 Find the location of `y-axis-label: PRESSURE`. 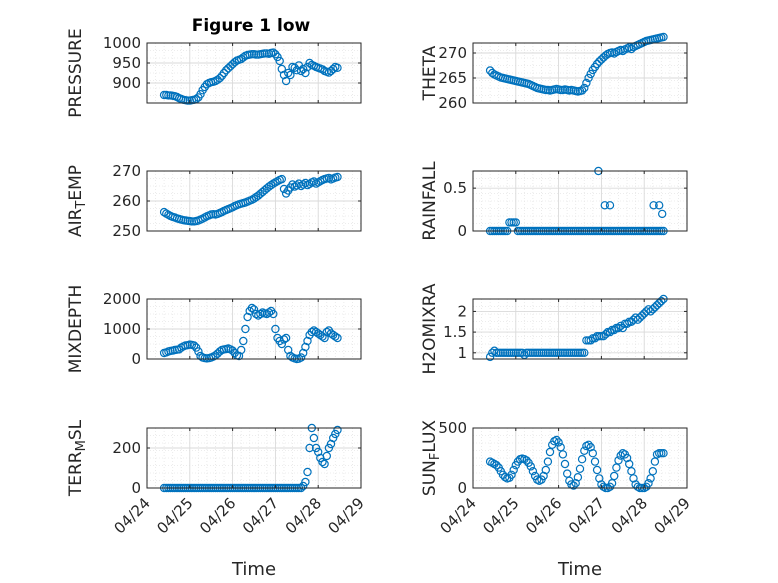

y-axis-label: PRESSURE is located at coordinates (76, 72).